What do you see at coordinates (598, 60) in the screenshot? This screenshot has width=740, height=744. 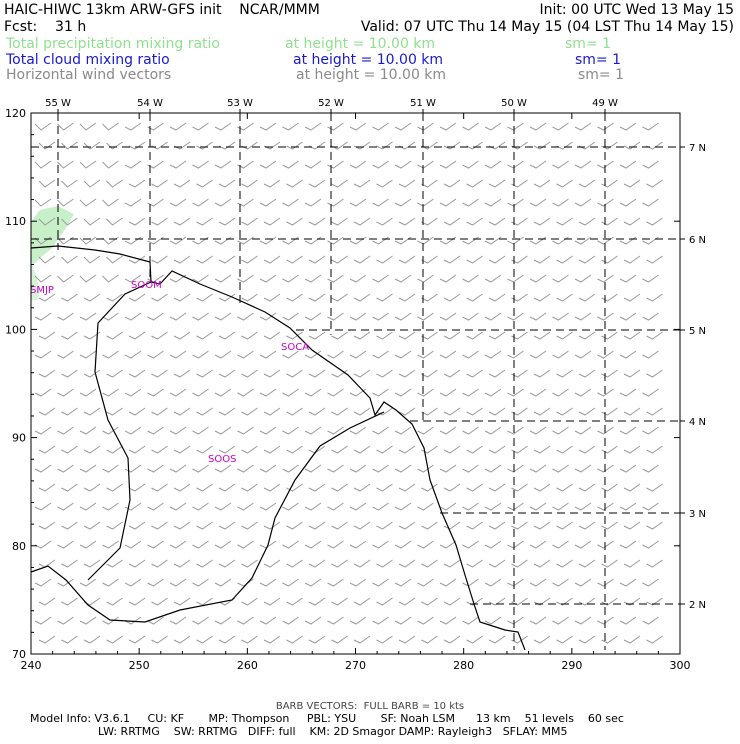 I see `field-cloud-sm: sm= 1` at bounding box center [598, 60].